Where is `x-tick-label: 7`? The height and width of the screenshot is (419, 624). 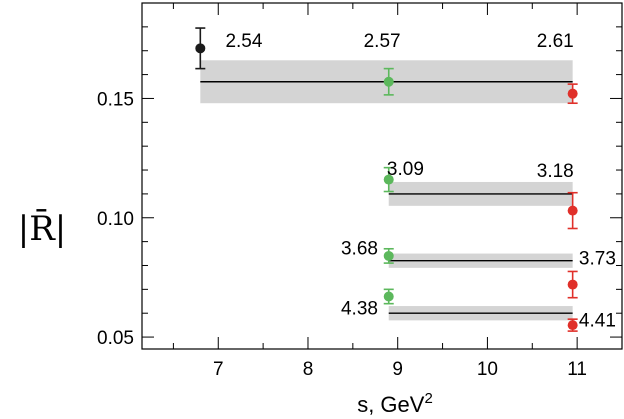
x-tick-label: 7 is located at coordinates (218, 369).